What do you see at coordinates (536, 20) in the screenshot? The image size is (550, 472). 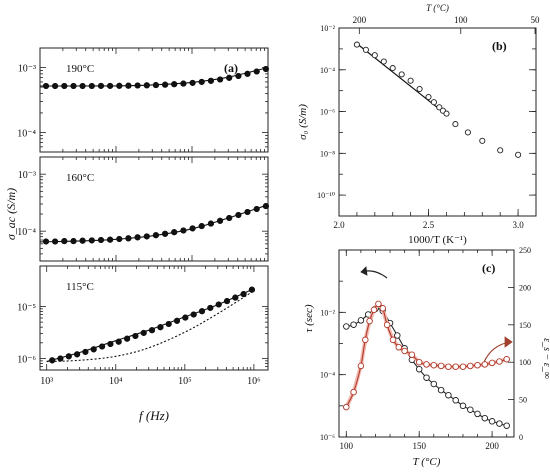 I see `top-tick-label: 50` at bounding box center [536, 20].